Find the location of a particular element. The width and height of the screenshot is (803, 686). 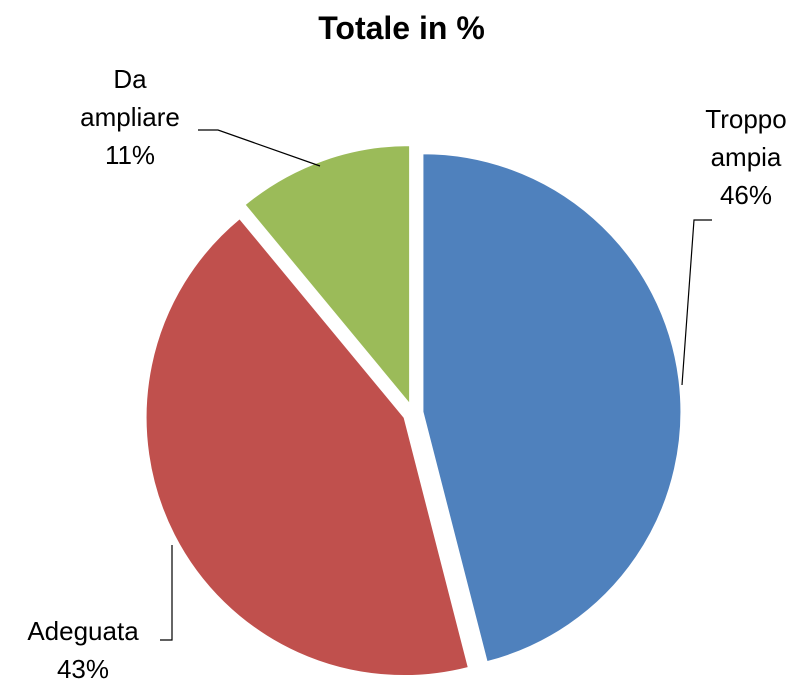

label-category: Da ampliare is located at coordinates (130, 98).